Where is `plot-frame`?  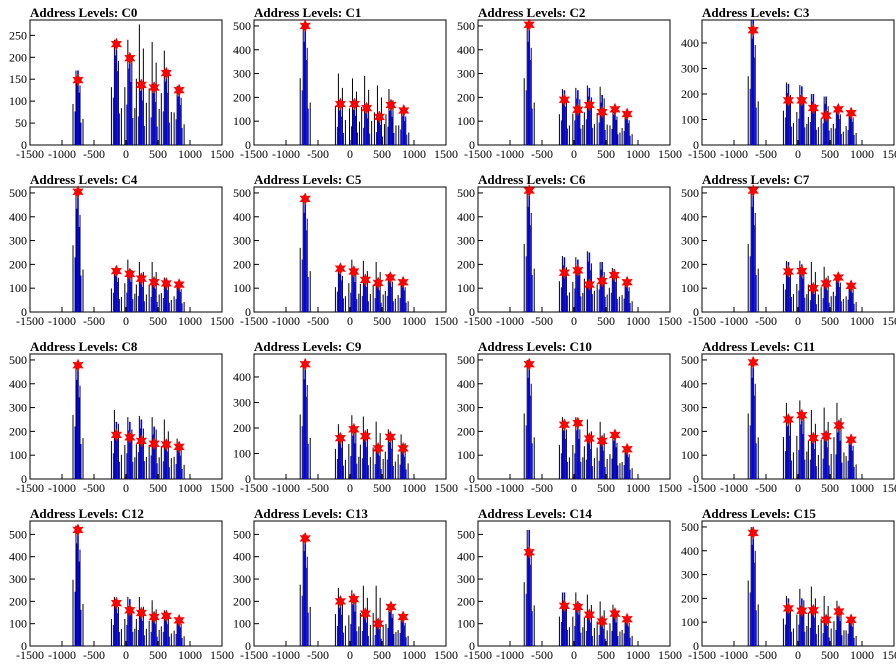 plot-frame is located at coordinates (574, 82).